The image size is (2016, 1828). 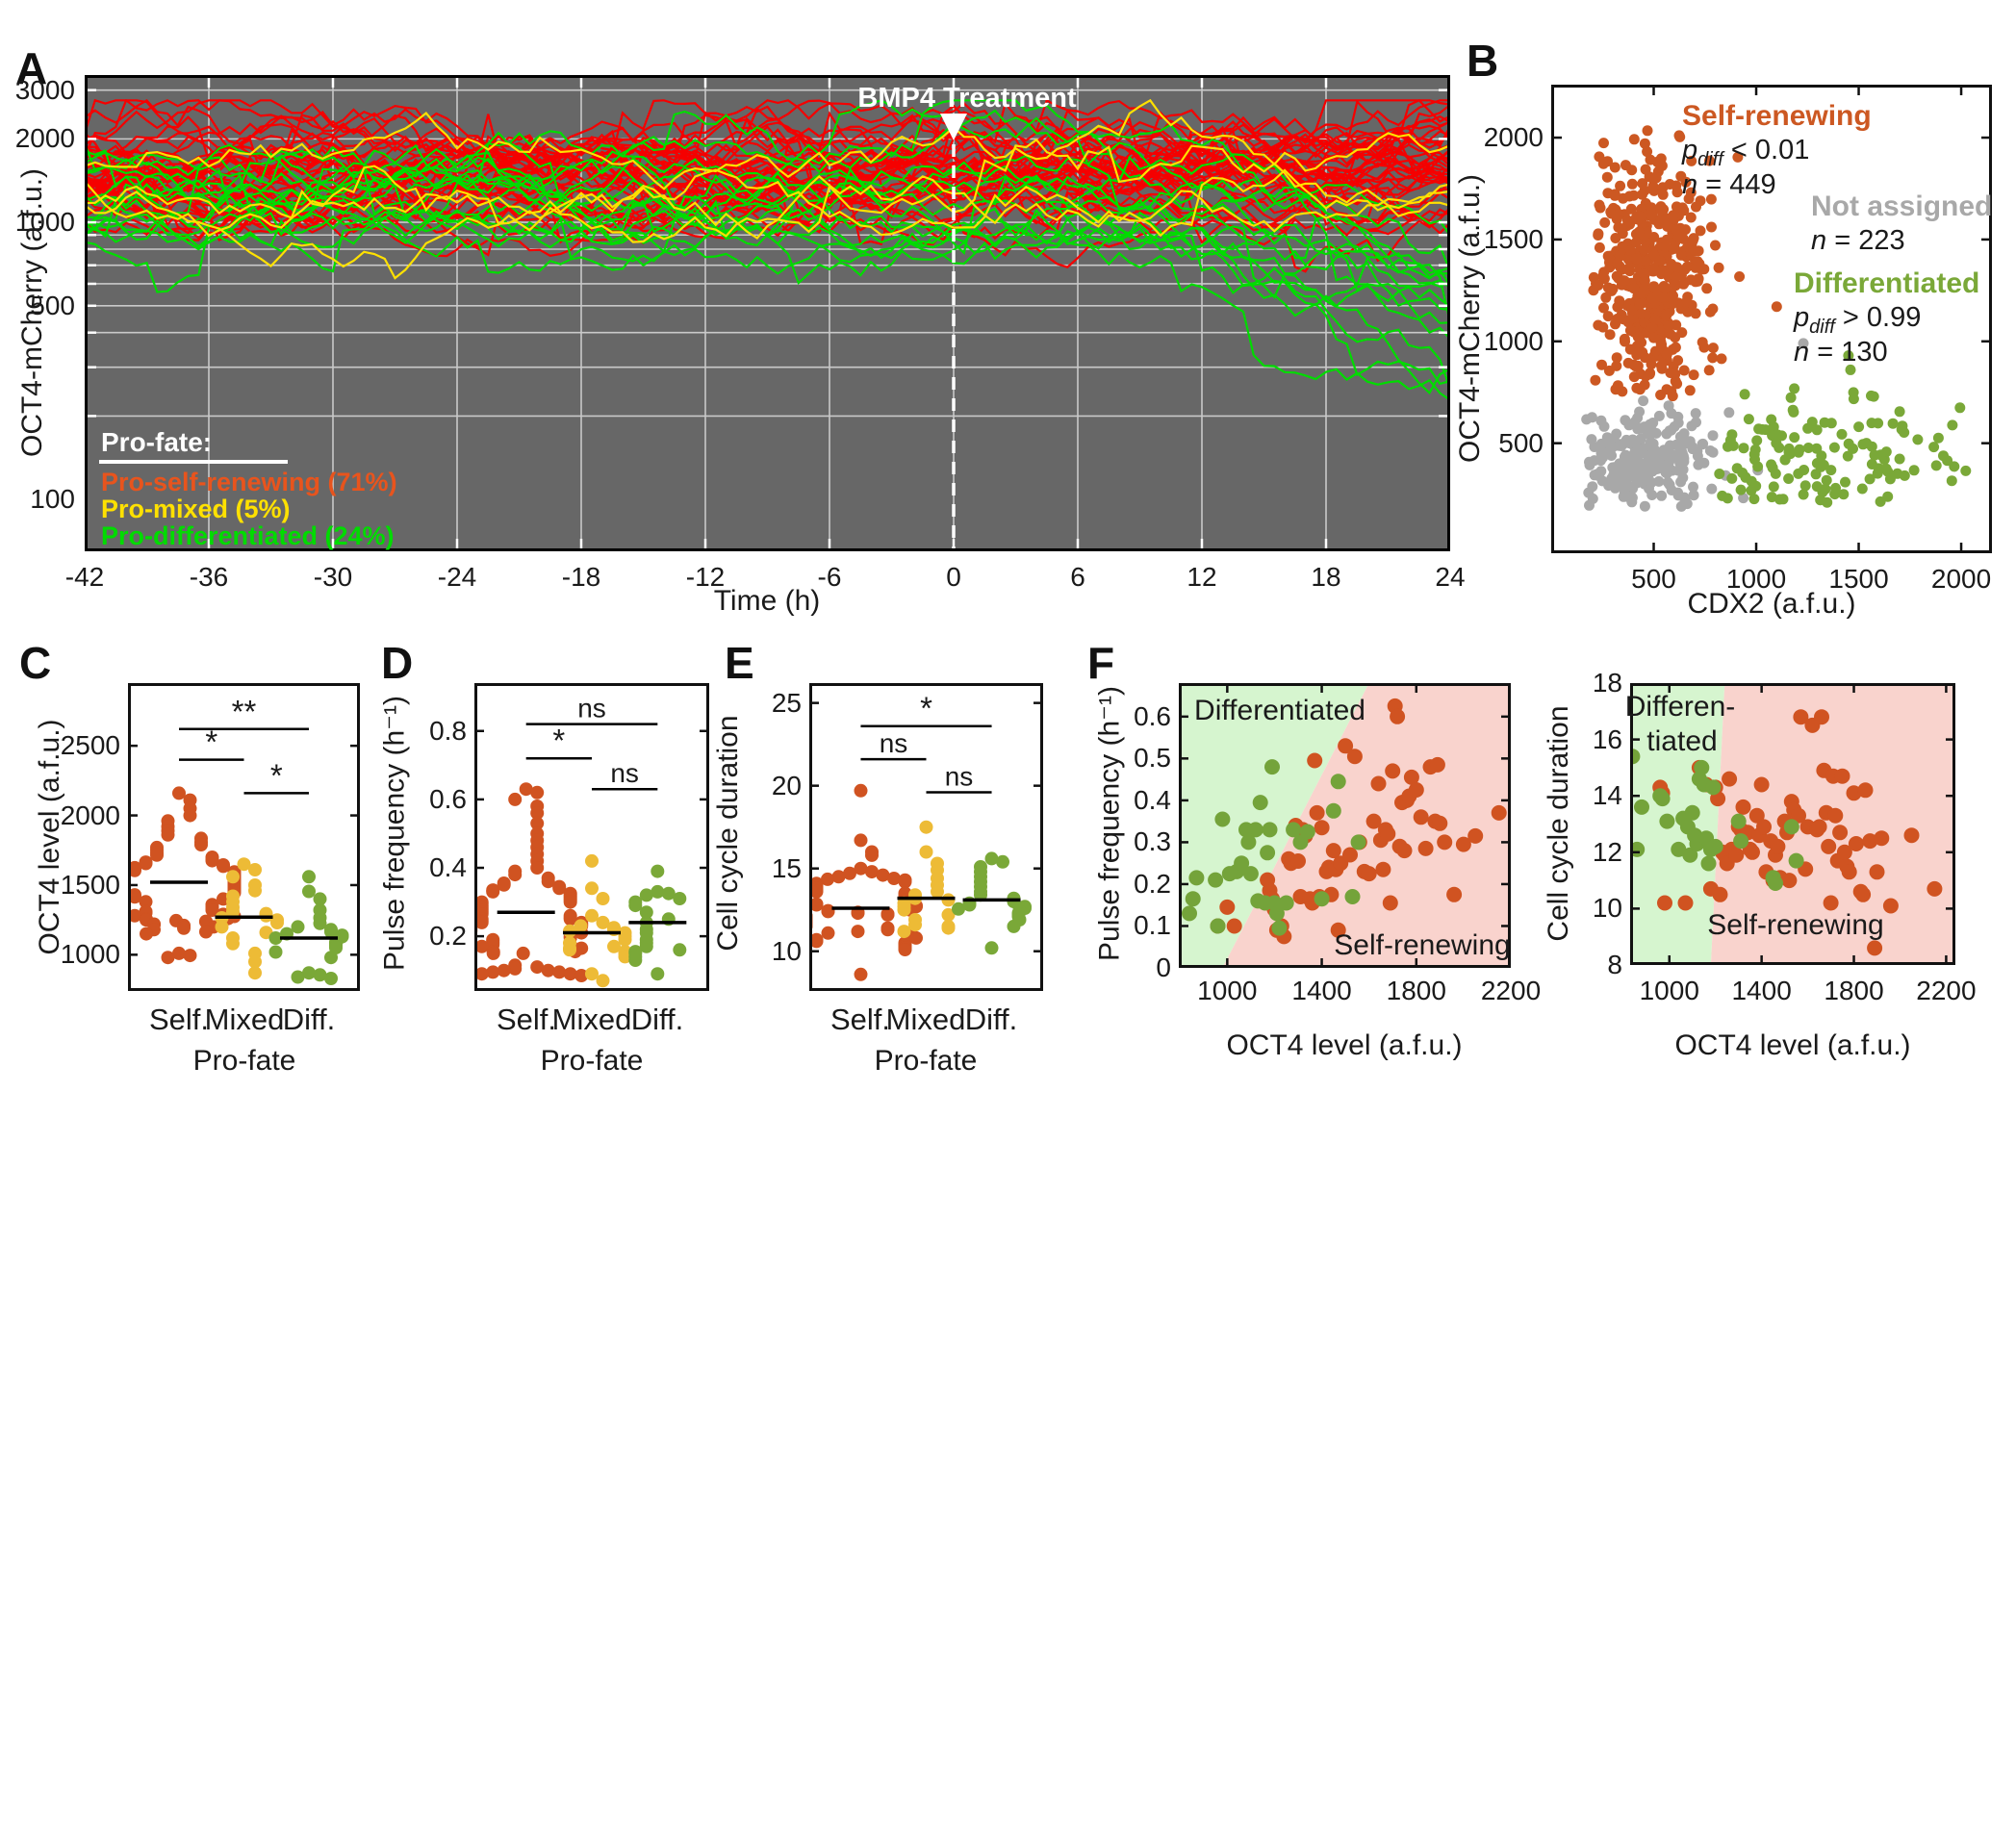 What do you see at coordinates (84, 577) in the screenshot?
I see `panel-a-xtick: -42` at bounding box center [84, 577].